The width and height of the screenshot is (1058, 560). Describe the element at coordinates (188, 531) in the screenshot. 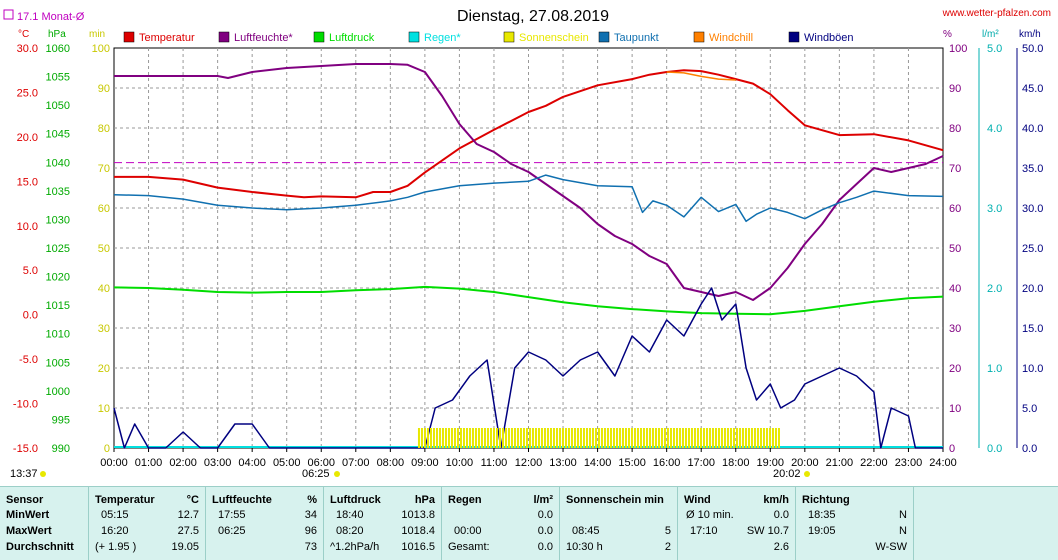

I see `temperature-max: 27.5` at that location.